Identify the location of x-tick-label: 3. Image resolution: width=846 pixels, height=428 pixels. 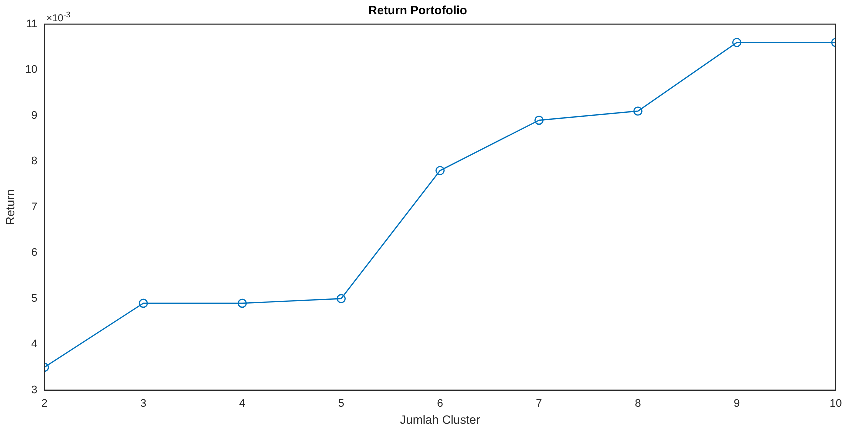
(143, 404).